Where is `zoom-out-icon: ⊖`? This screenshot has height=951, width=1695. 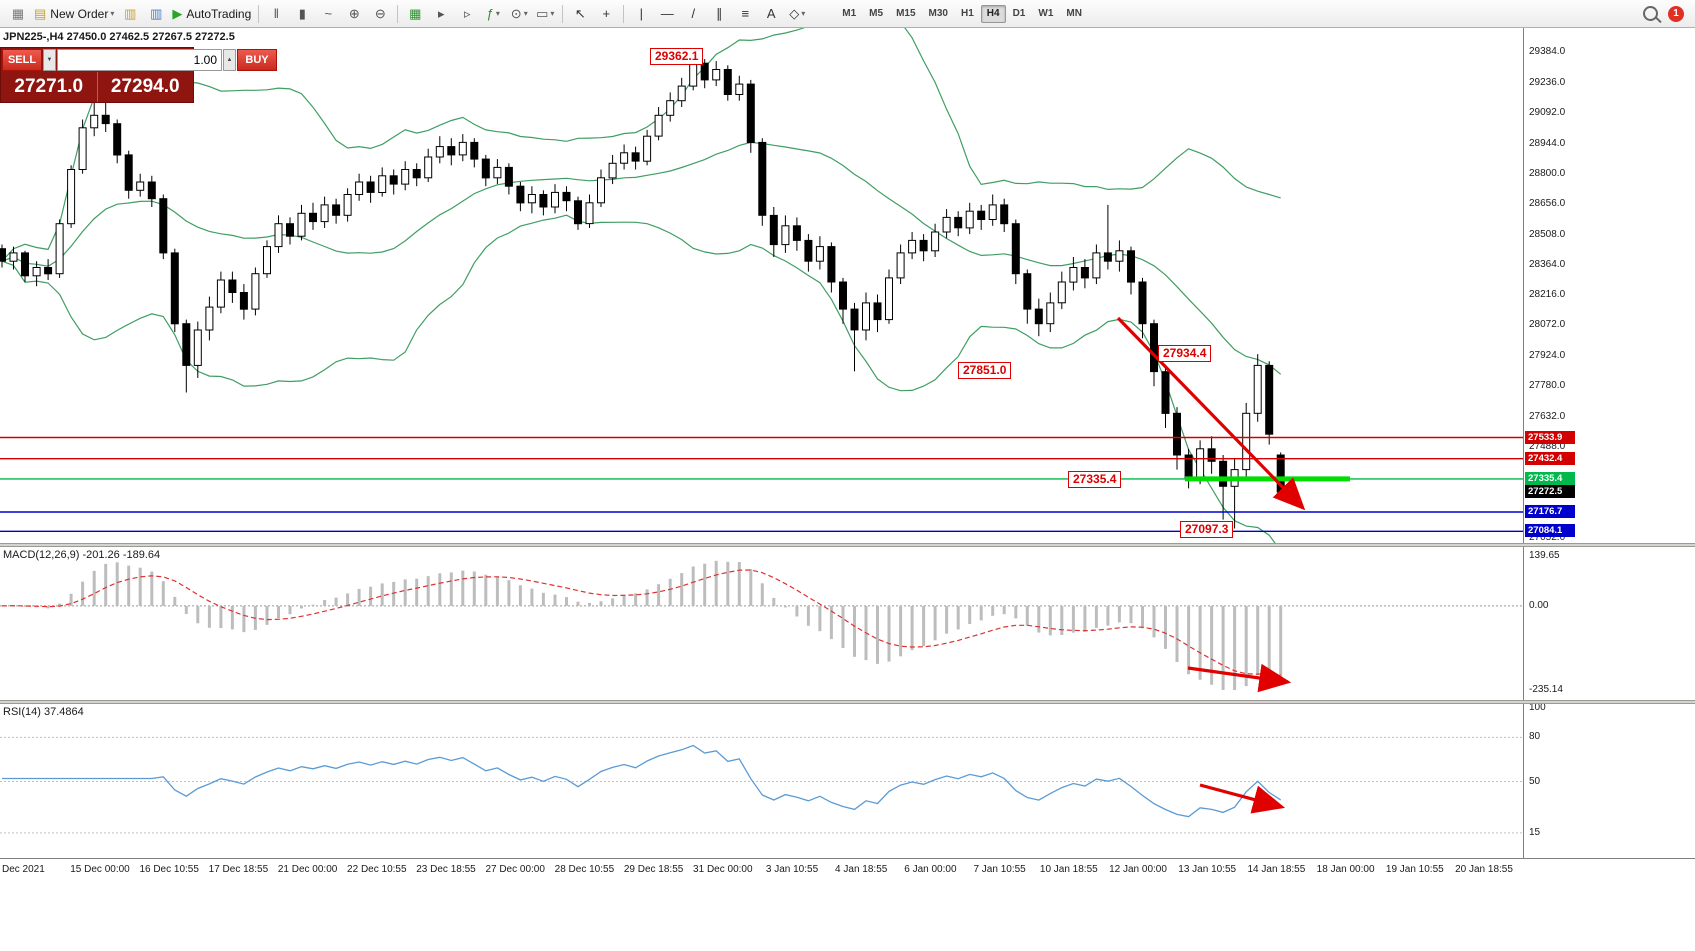
zoom-out-icon: ⊖ is located at coordinates (380, 13).